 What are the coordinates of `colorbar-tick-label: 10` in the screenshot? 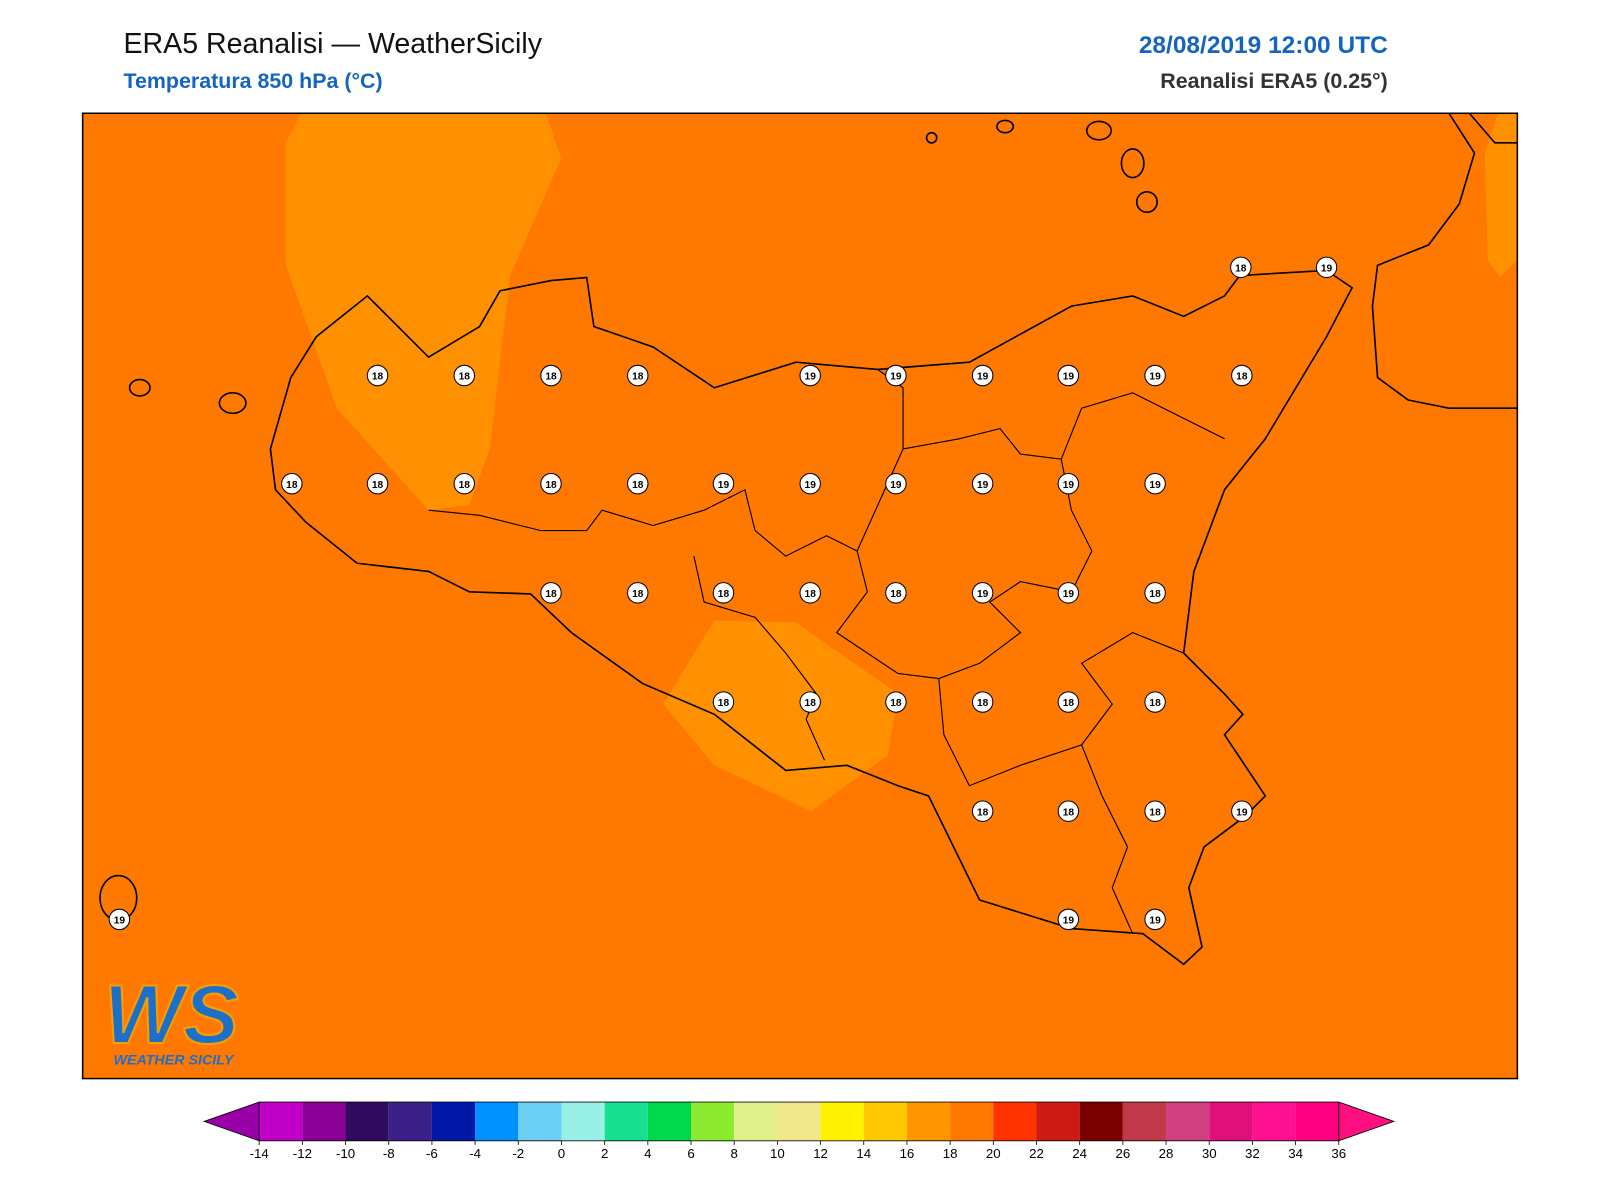 It's located at (777, 1153).